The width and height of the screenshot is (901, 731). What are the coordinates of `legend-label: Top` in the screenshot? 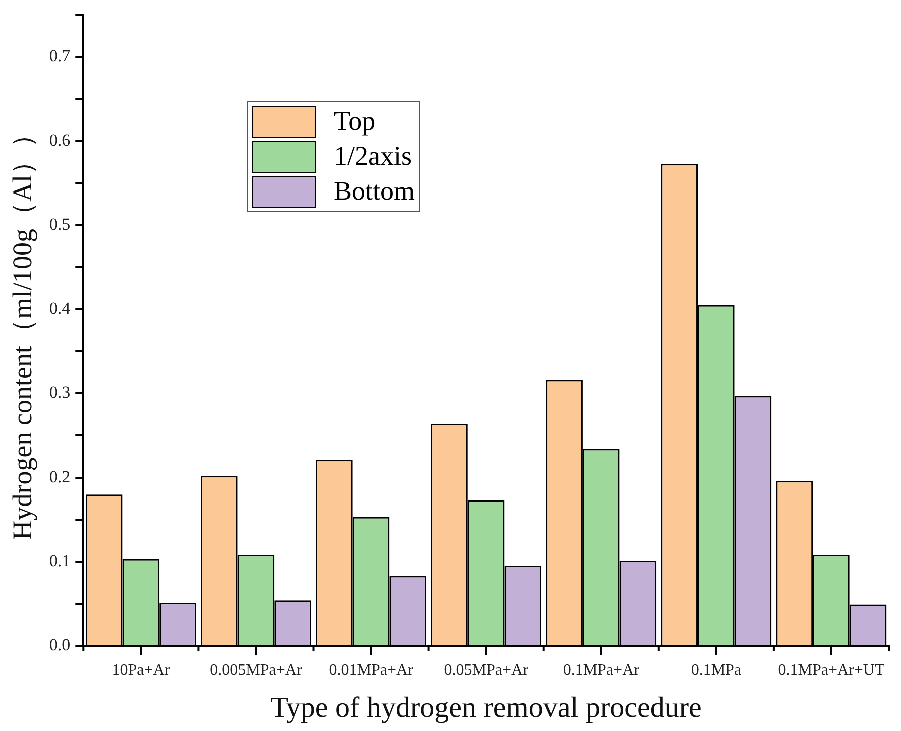 It's located at (355, 121).